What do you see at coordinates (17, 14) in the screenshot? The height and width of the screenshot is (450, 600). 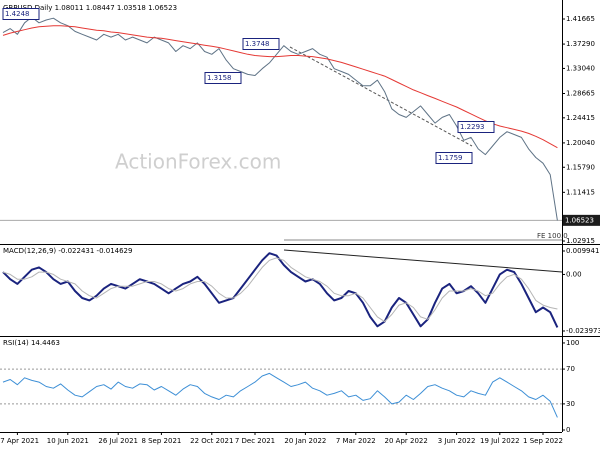 I see `annotation: 1.4248` at bounding box center [17, 14].